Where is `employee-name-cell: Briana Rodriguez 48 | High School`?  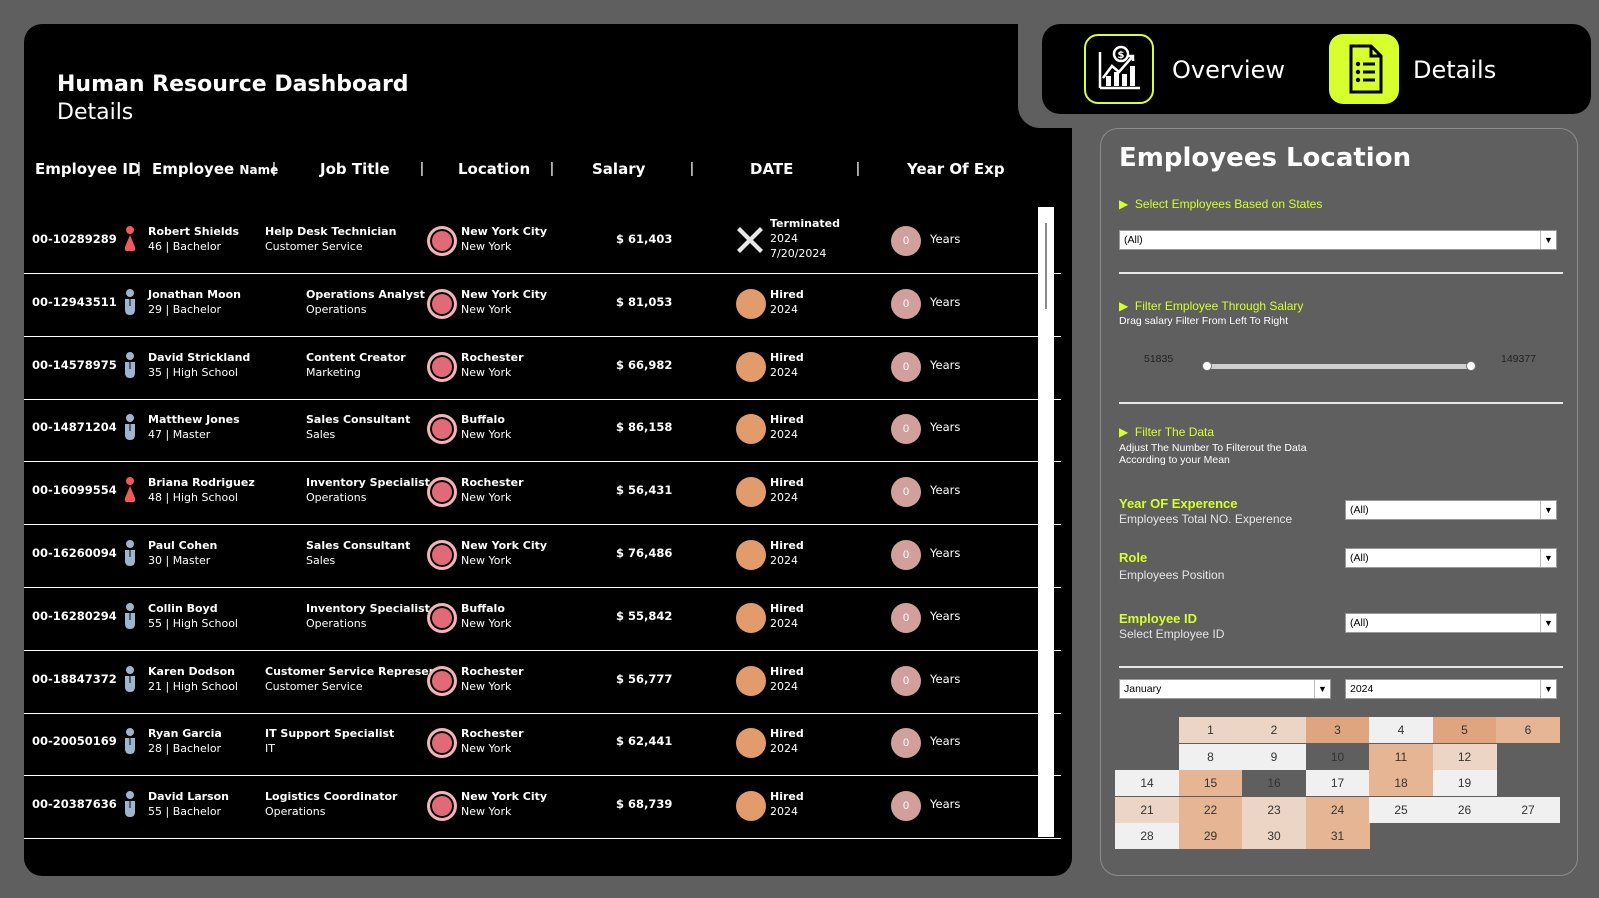 employee-name-cell: Briana Rodriguez 48 | High School is located at coordinates (201, 490).